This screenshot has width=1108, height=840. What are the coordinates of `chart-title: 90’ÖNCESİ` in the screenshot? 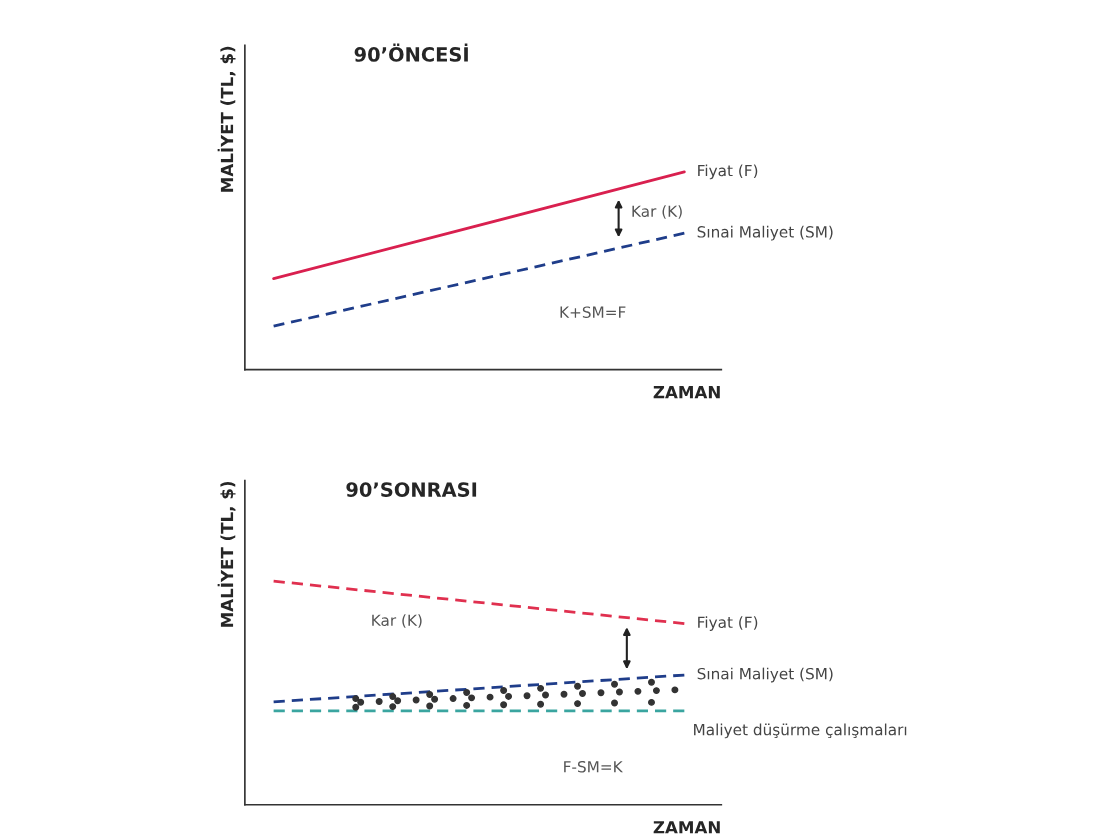 It's located at (411, 52).